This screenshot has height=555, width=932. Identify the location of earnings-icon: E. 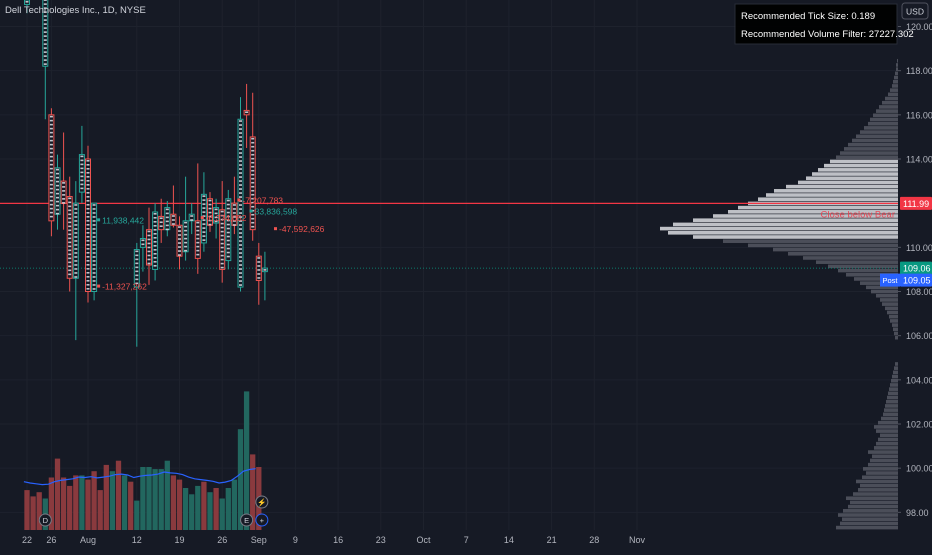
(247, 520).